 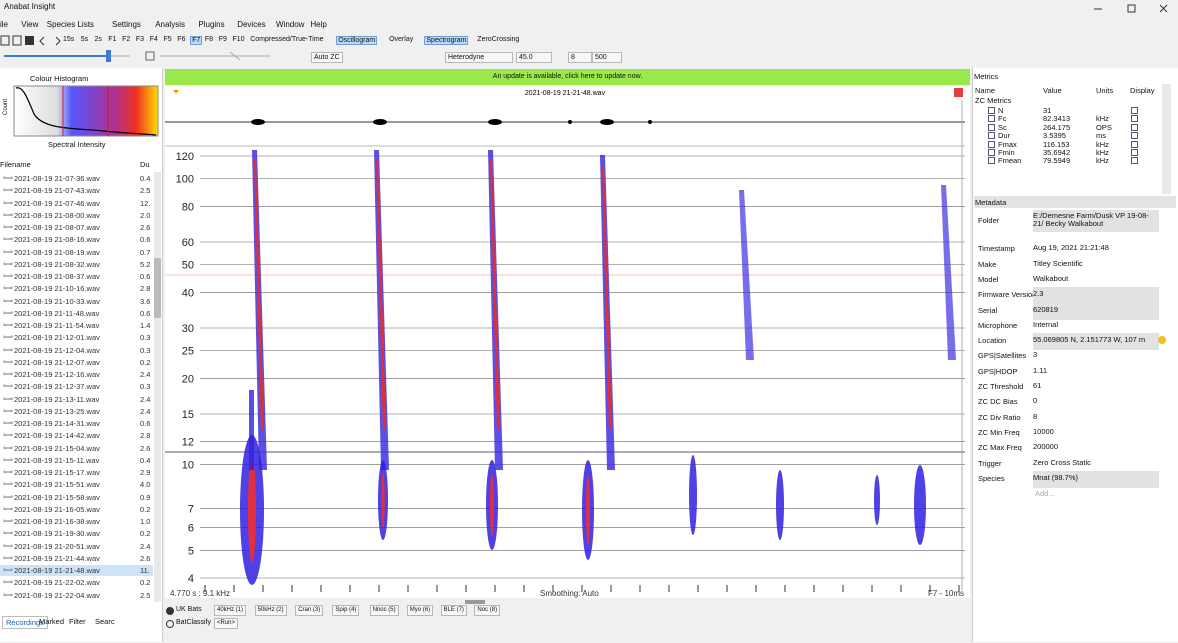 I want to click on toolbar-button: F8, so click(x=209, y=39).